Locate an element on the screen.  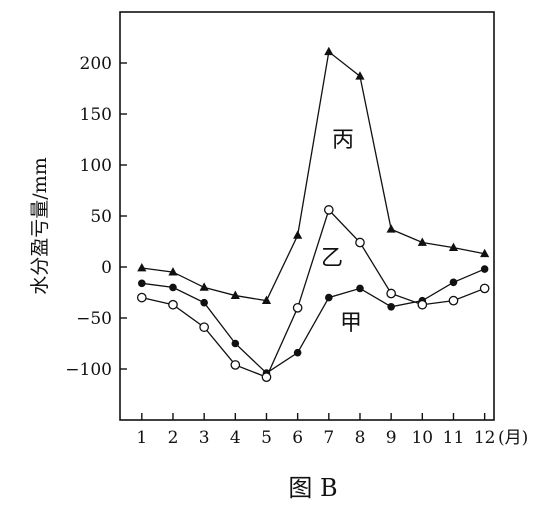
x-tick-label: 8 is located at coordinates (360, 438).